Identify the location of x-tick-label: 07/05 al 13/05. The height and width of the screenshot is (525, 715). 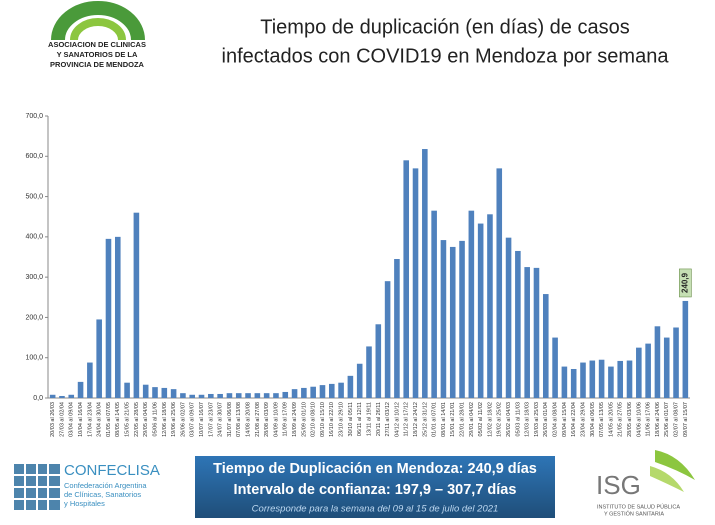
(602, 419).